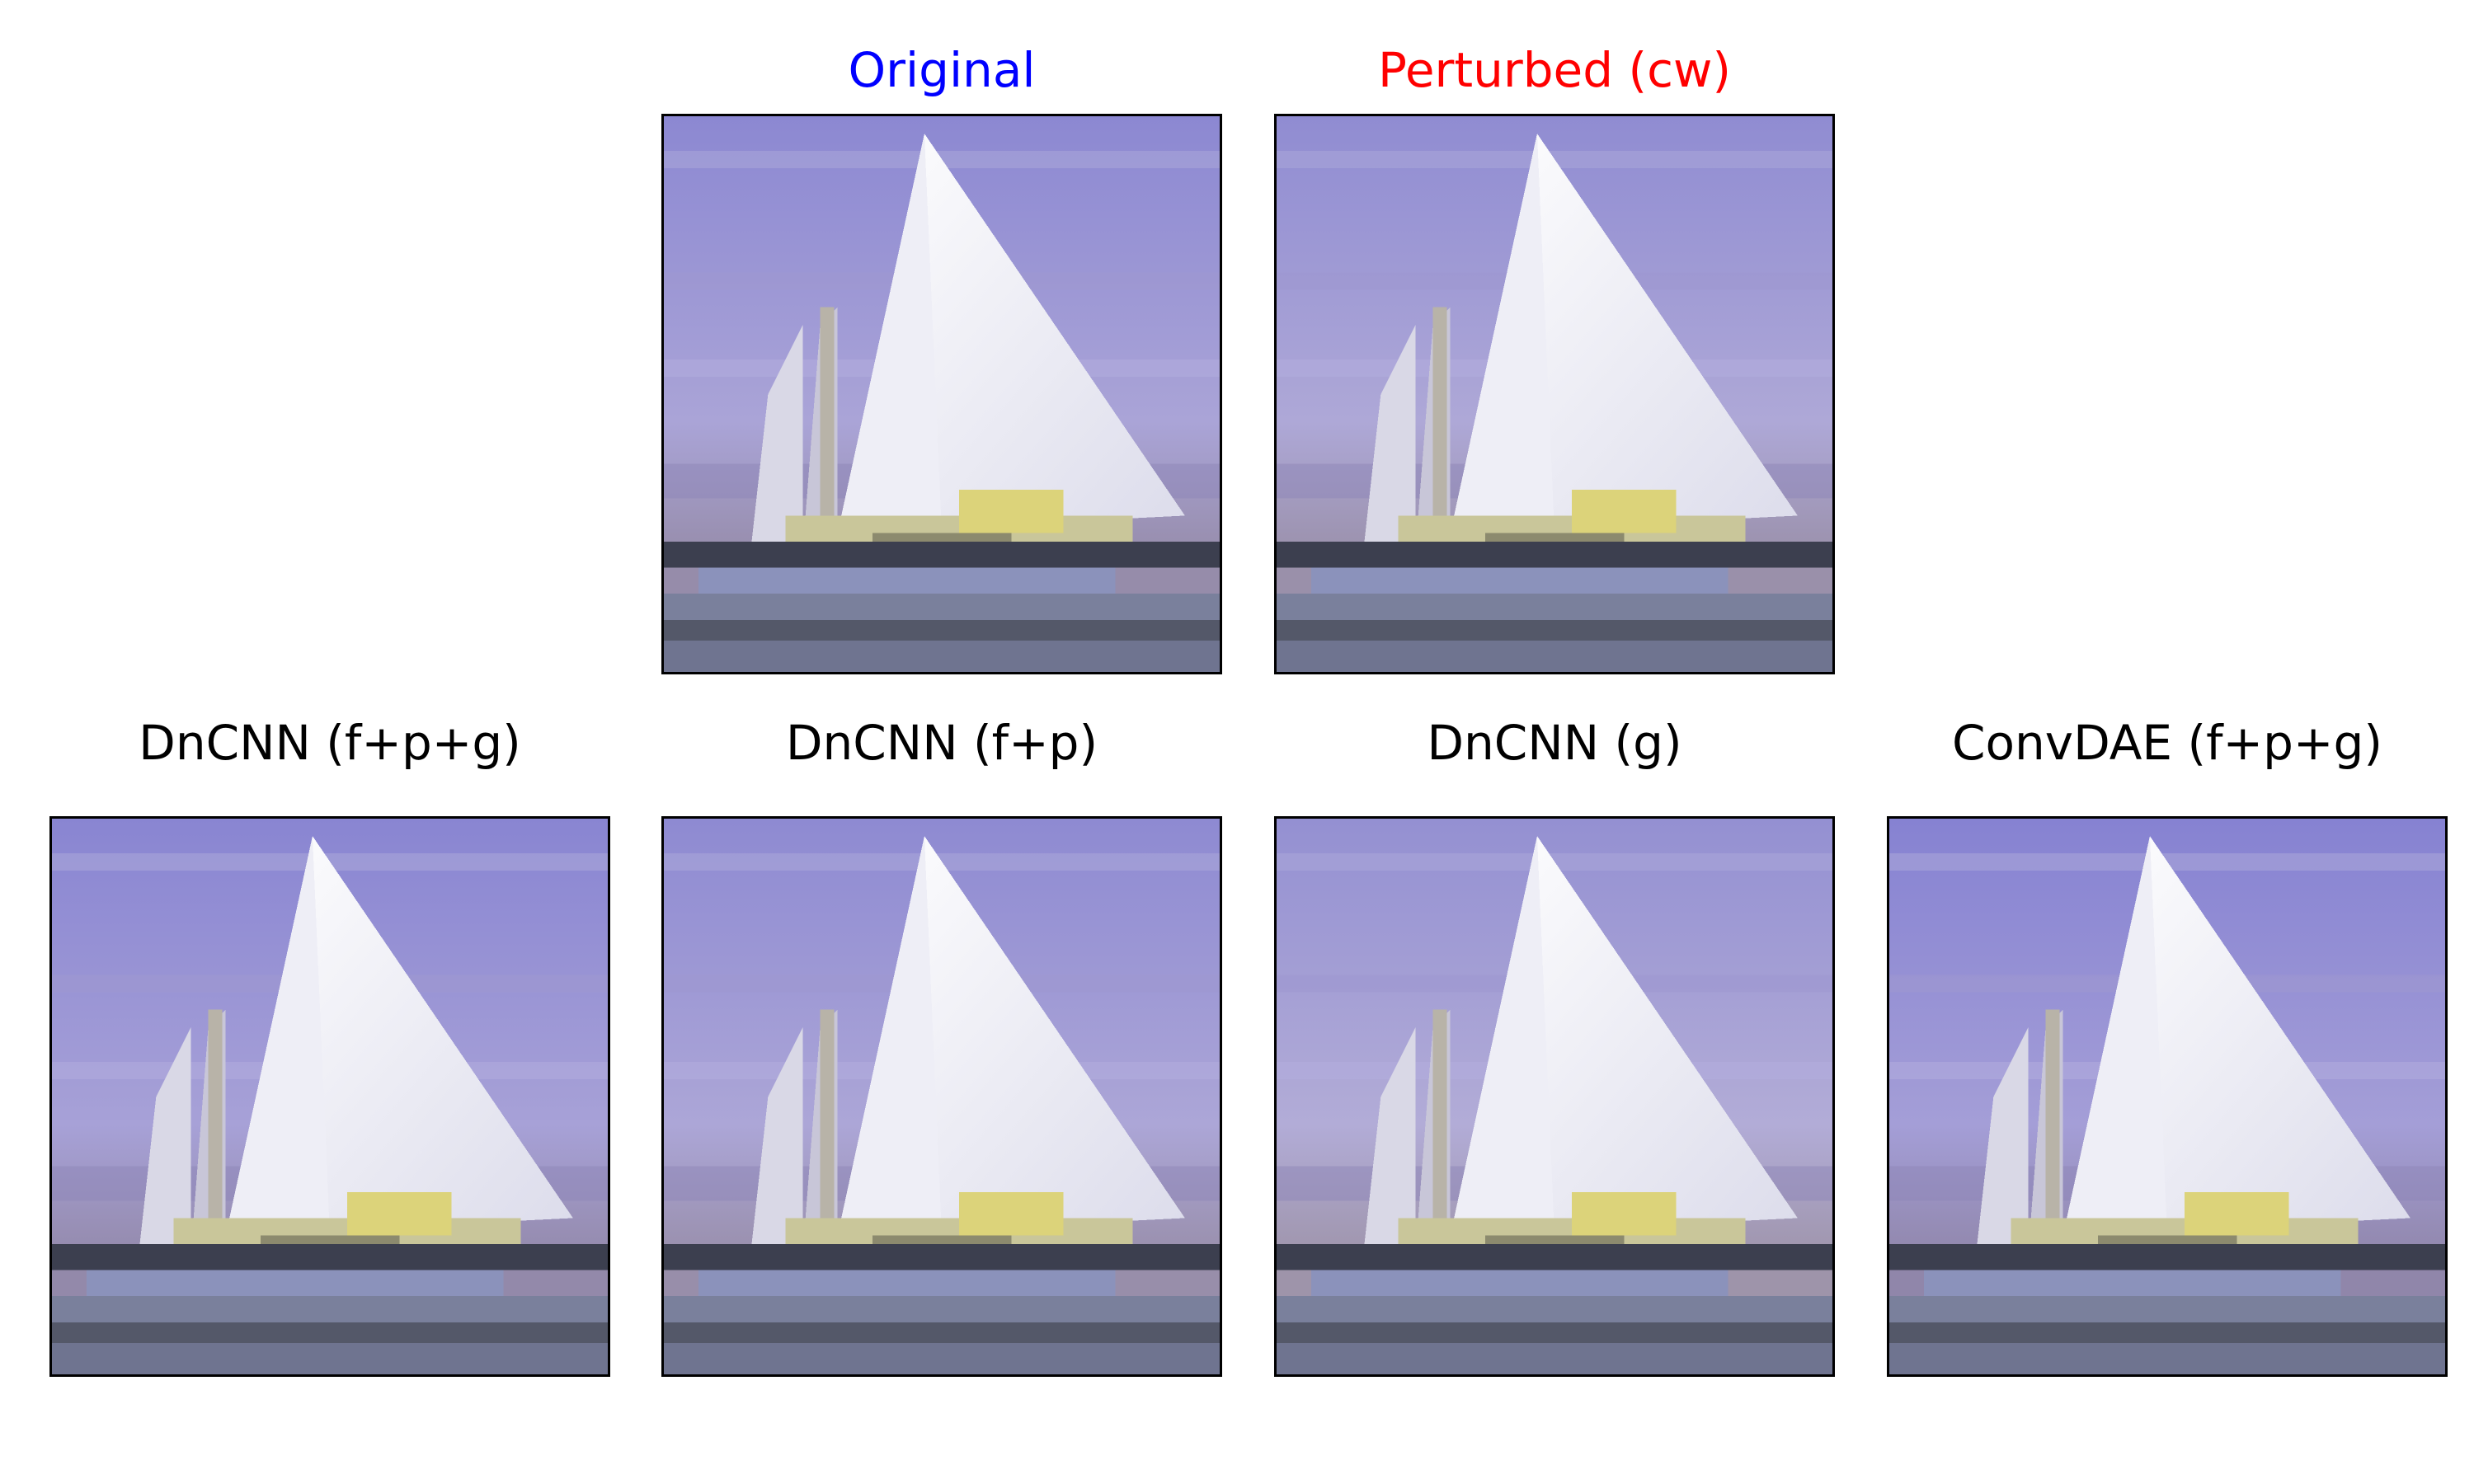  Describe the element at coordinates (941, 394) in the screenshot. I see `image-original` at that location.